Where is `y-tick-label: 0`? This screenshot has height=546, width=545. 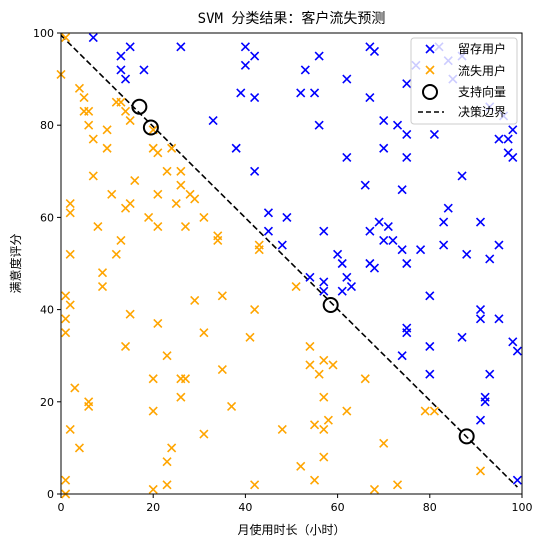 y-tick-label: 0 is located at coordinates (50, 494).